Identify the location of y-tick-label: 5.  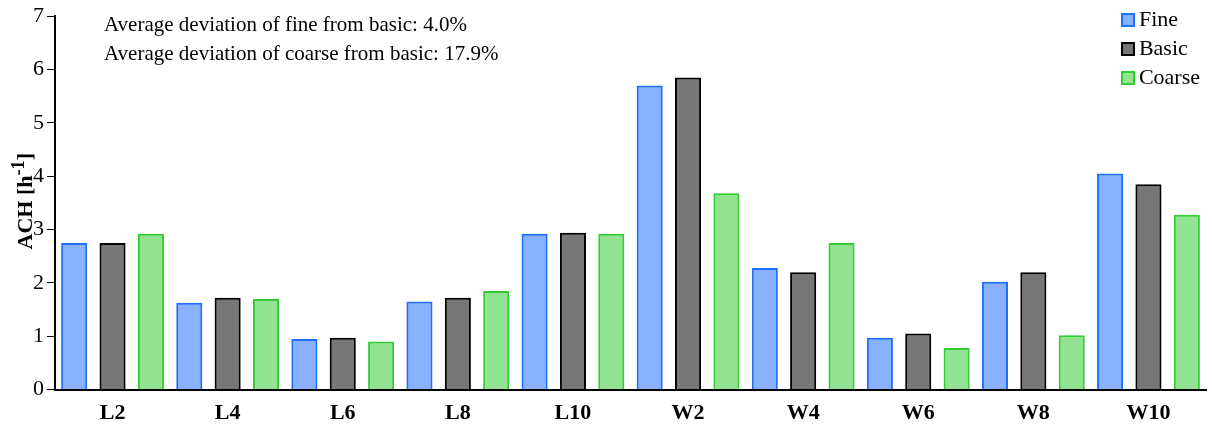
(38, 121).